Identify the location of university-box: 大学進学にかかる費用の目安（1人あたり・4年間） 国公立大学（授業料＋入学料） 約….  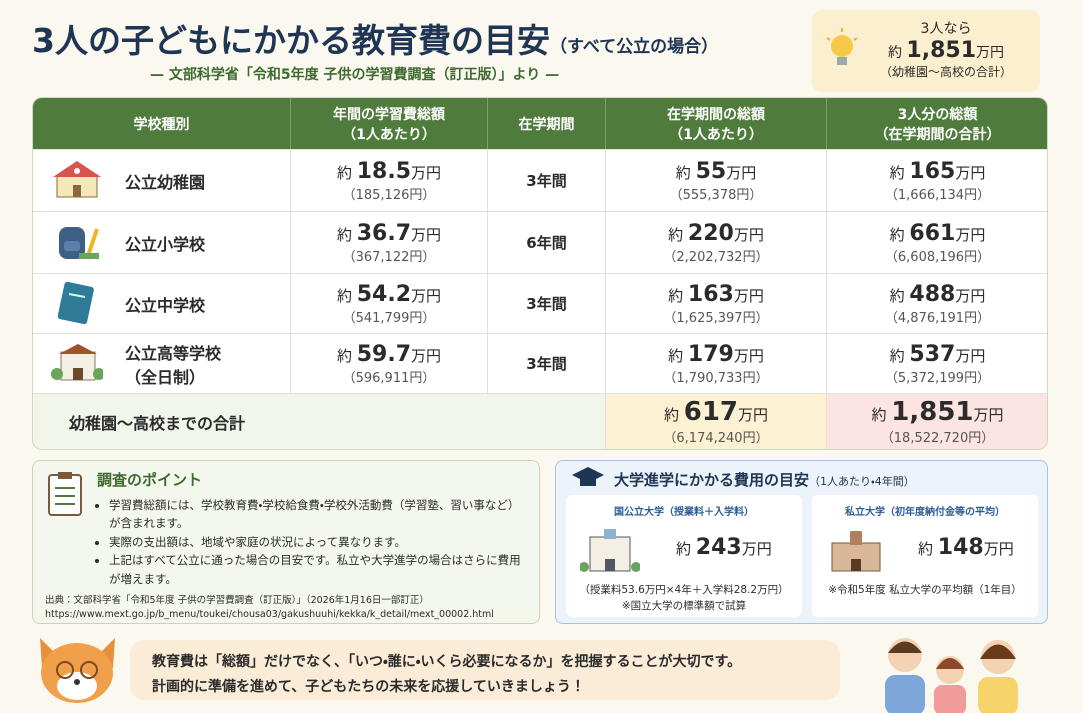
(801, 542).